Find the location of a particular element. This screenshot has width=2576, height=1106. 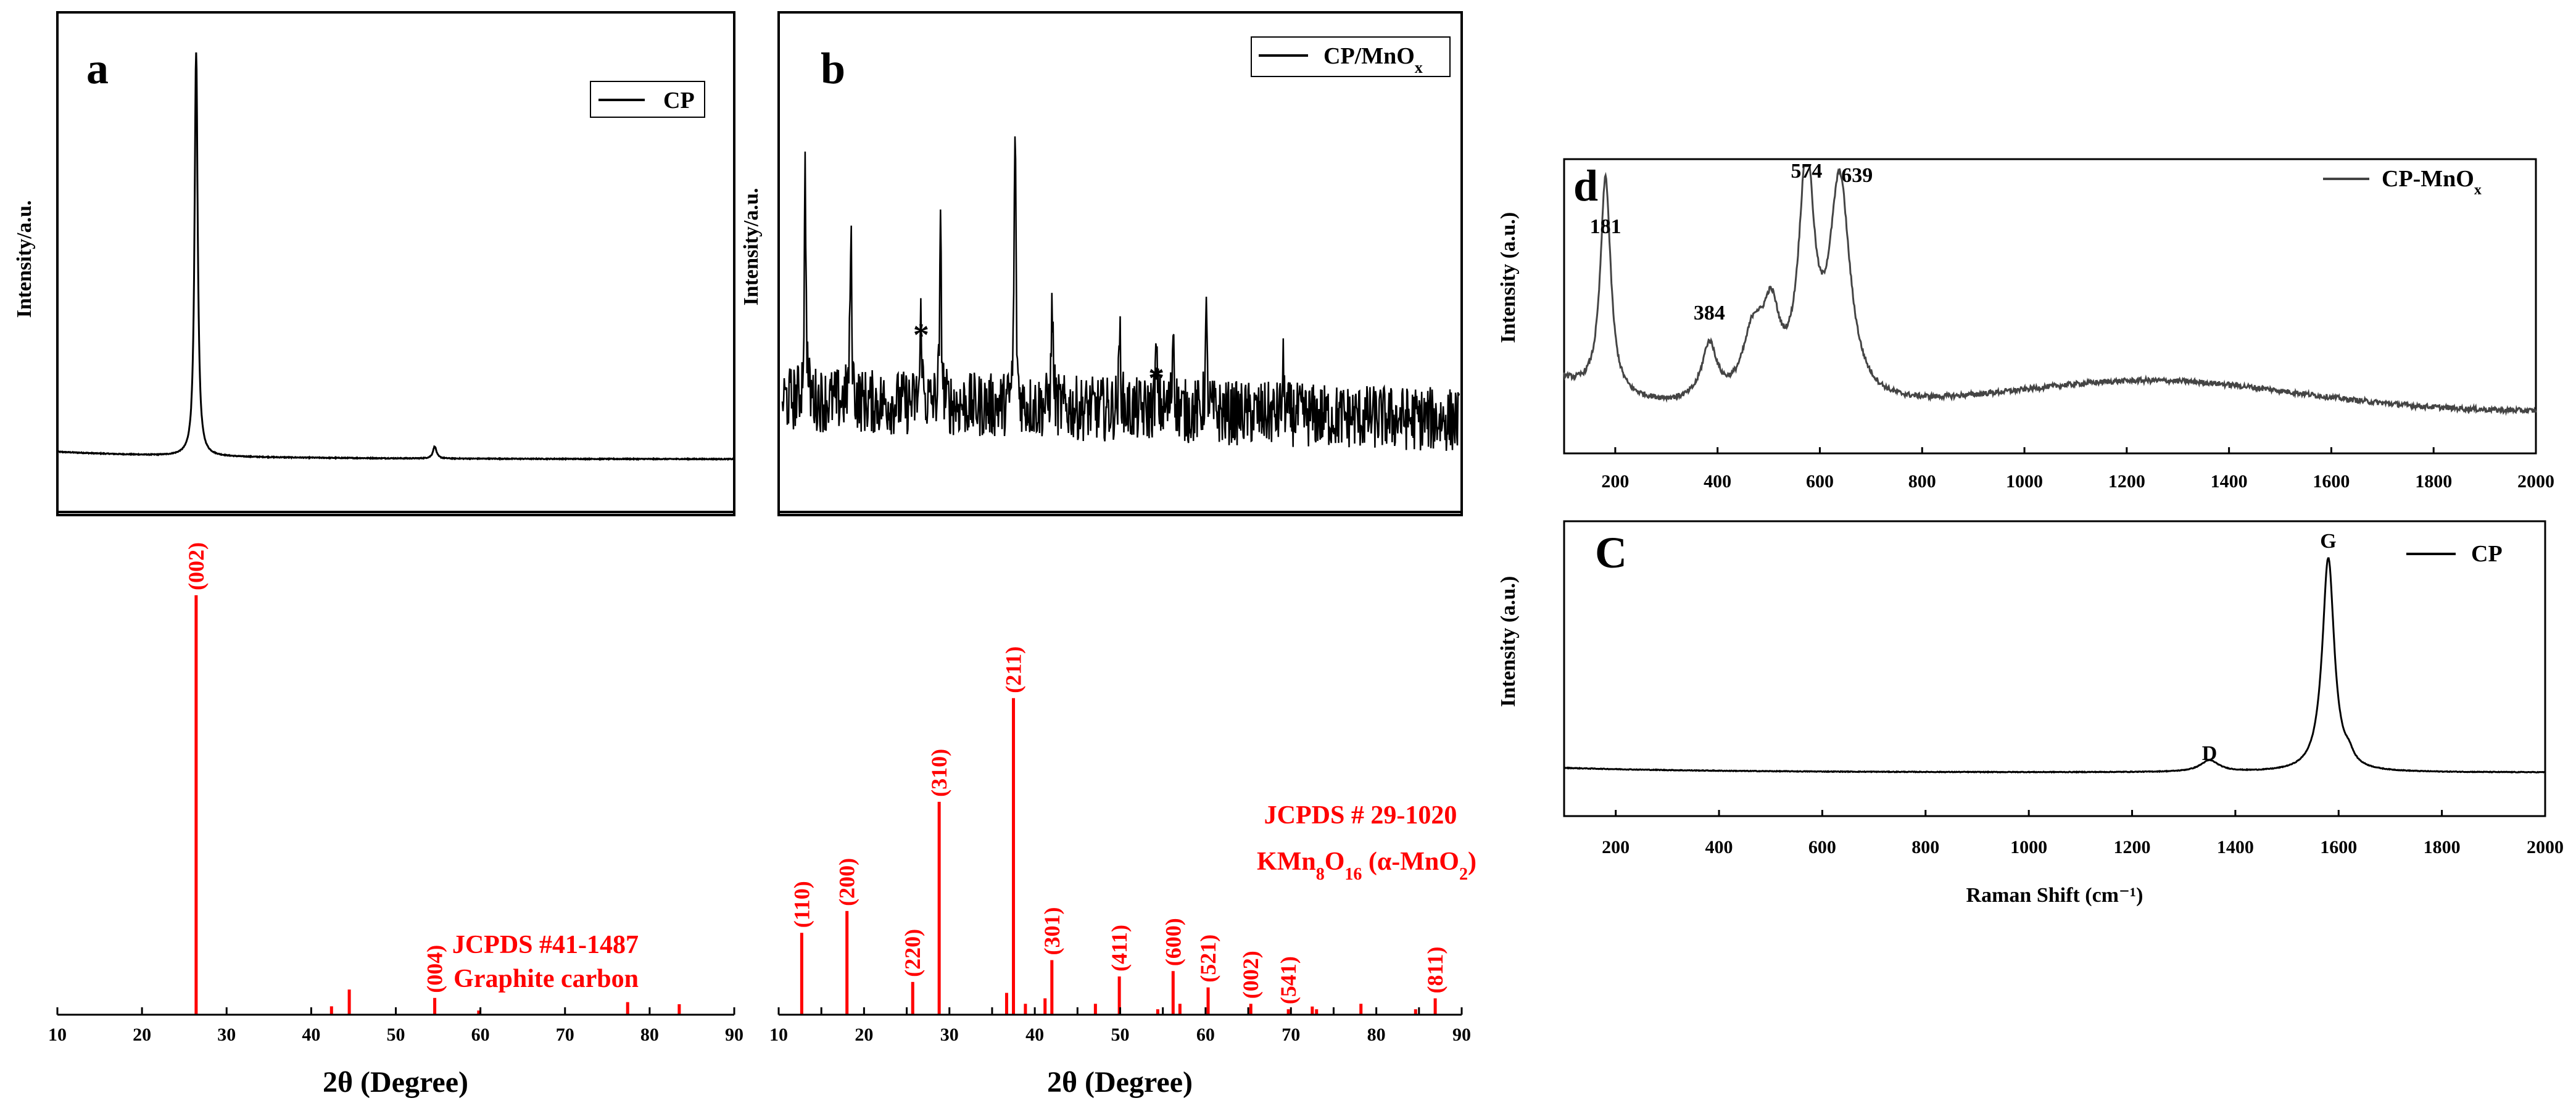

panel-a-legend-box is located at coordinates (647, 99).